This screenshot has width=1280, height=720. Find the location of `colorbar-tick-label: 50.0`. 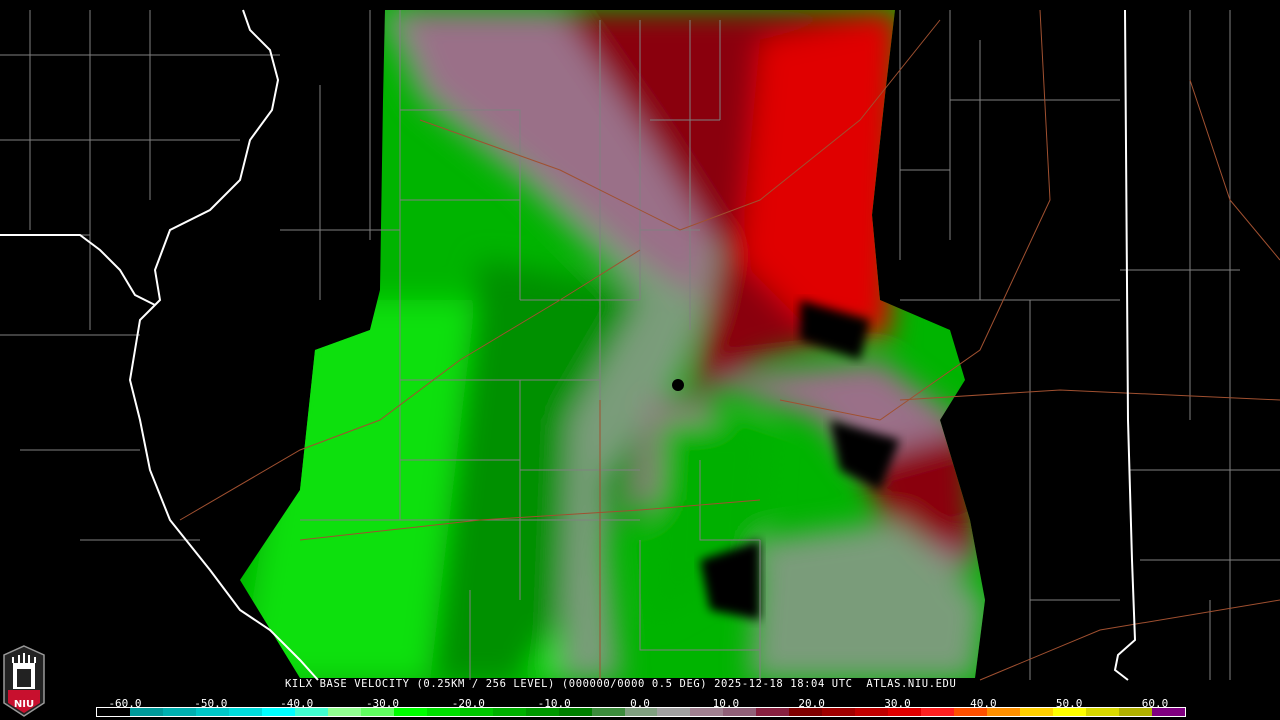

colorbar-tick-label: 50.0 is located at coordinates (1069, 703).